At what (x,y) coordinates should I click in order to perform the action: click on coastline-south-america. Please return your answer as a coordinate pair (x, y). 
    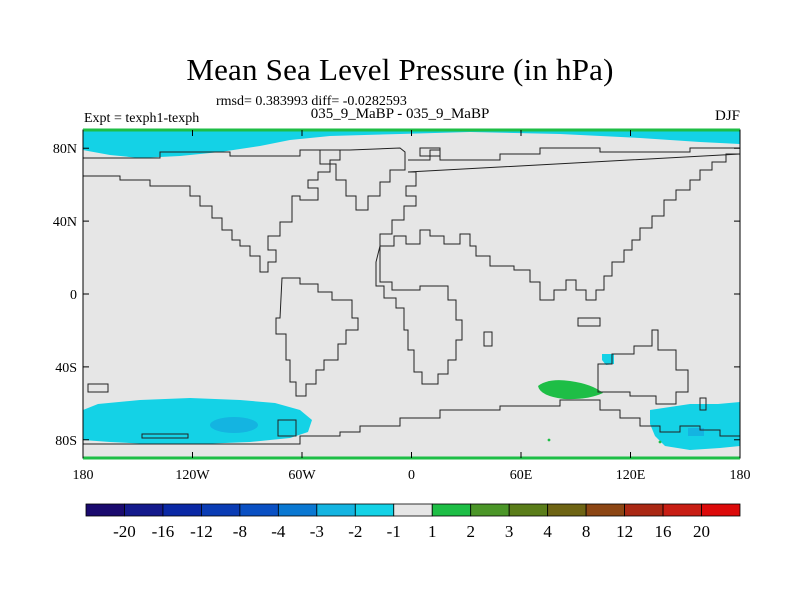
    Looking at the image, I should click on (317, 337).